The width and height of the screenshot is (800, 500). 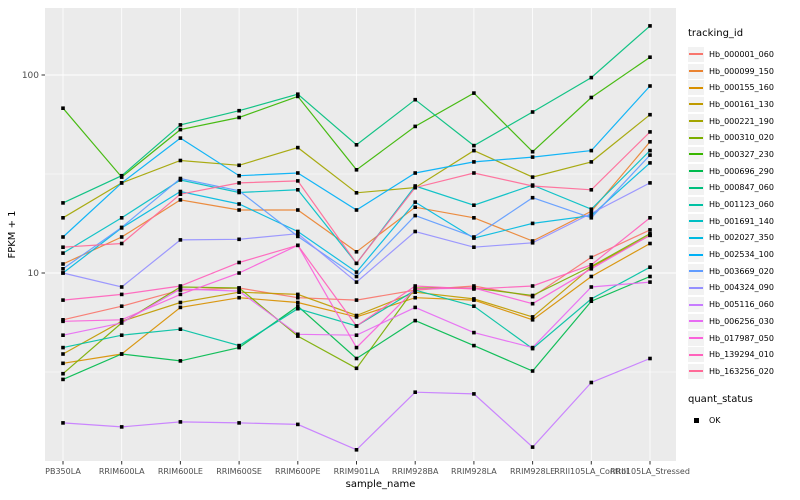 What do you see at coordinates (741, 104) in the screenshot?
I see `legend-label: Hb_000161_130` at bounding box center [741, 104].